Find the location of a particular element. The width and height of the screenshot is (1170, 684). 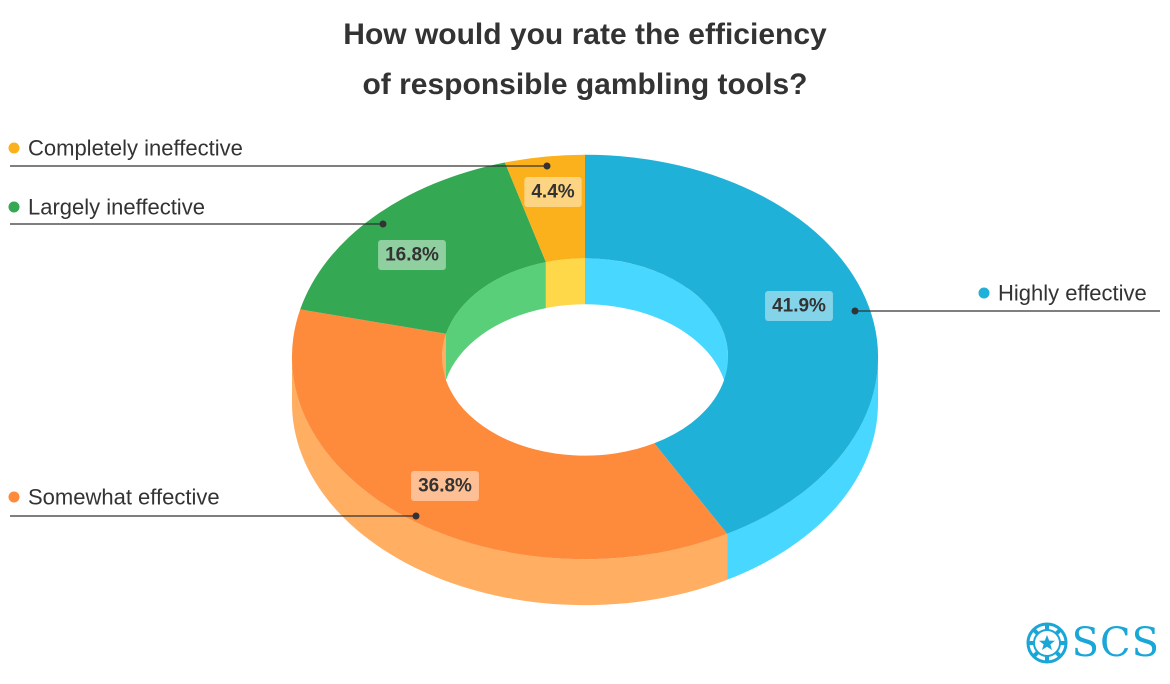

slice-completely-ineffective is located at coordinates (544, 208).